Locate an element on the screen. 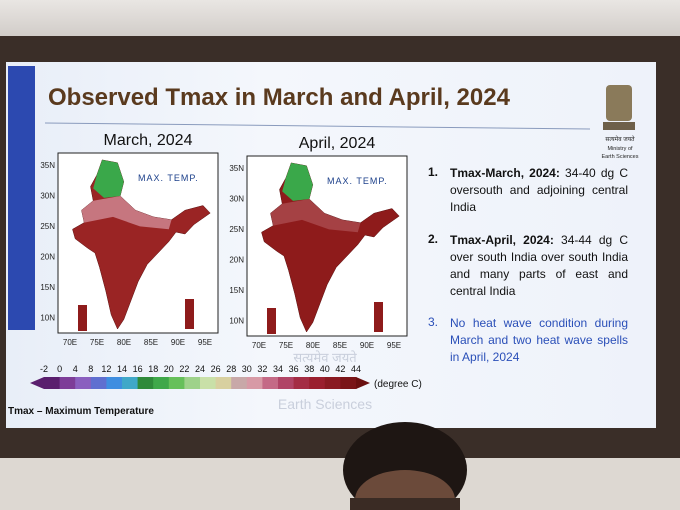 The width and height of the screenshot is (680, 510). map-legend: MAX. TEMP. is located at coordinates (357, 181).